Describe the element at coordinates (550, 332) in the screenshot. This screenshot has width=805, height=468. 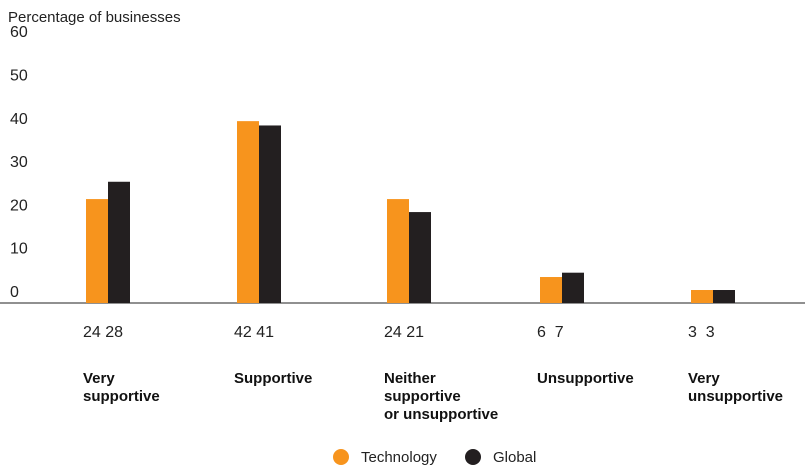
I see `data-label: 6 7` at that location.